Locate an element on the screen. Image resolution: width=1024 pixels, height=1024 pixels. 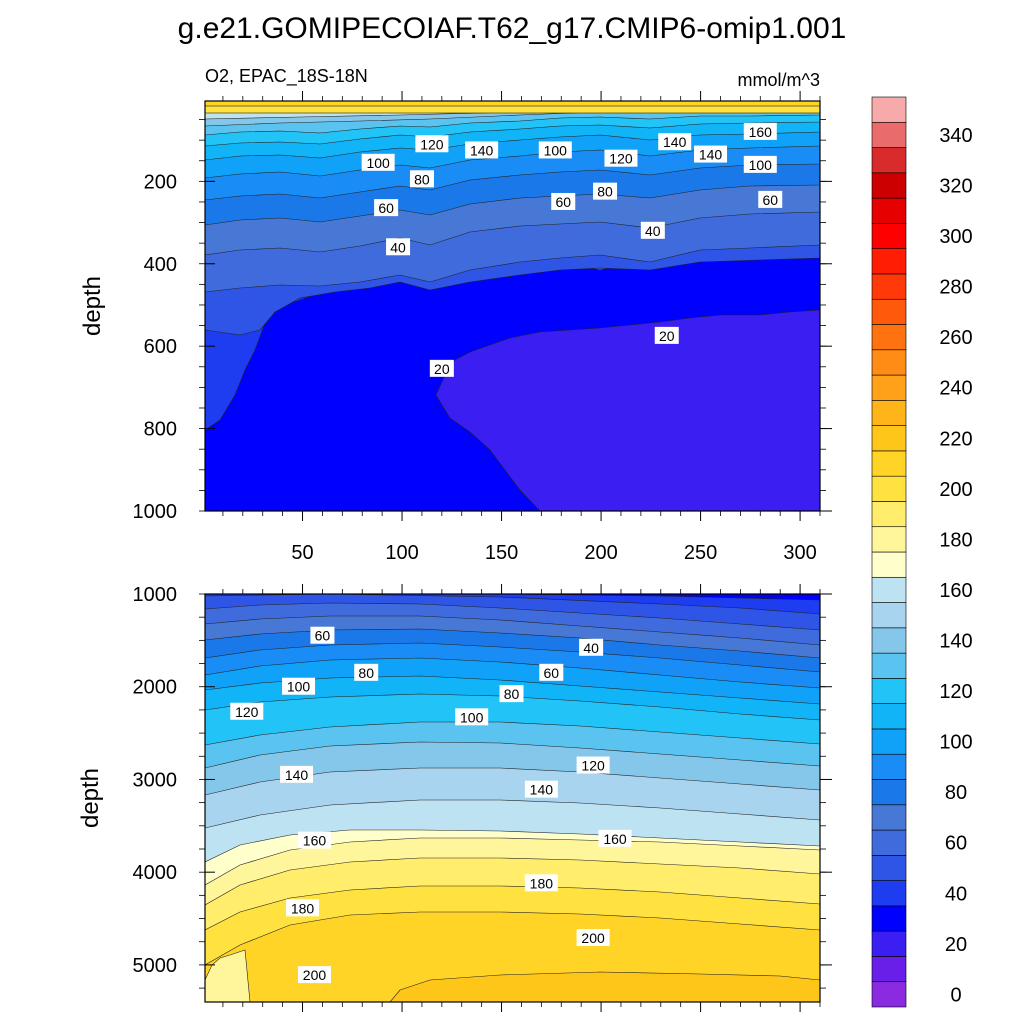
upper-contour-label: 20 is located at coordinates (666, 335).